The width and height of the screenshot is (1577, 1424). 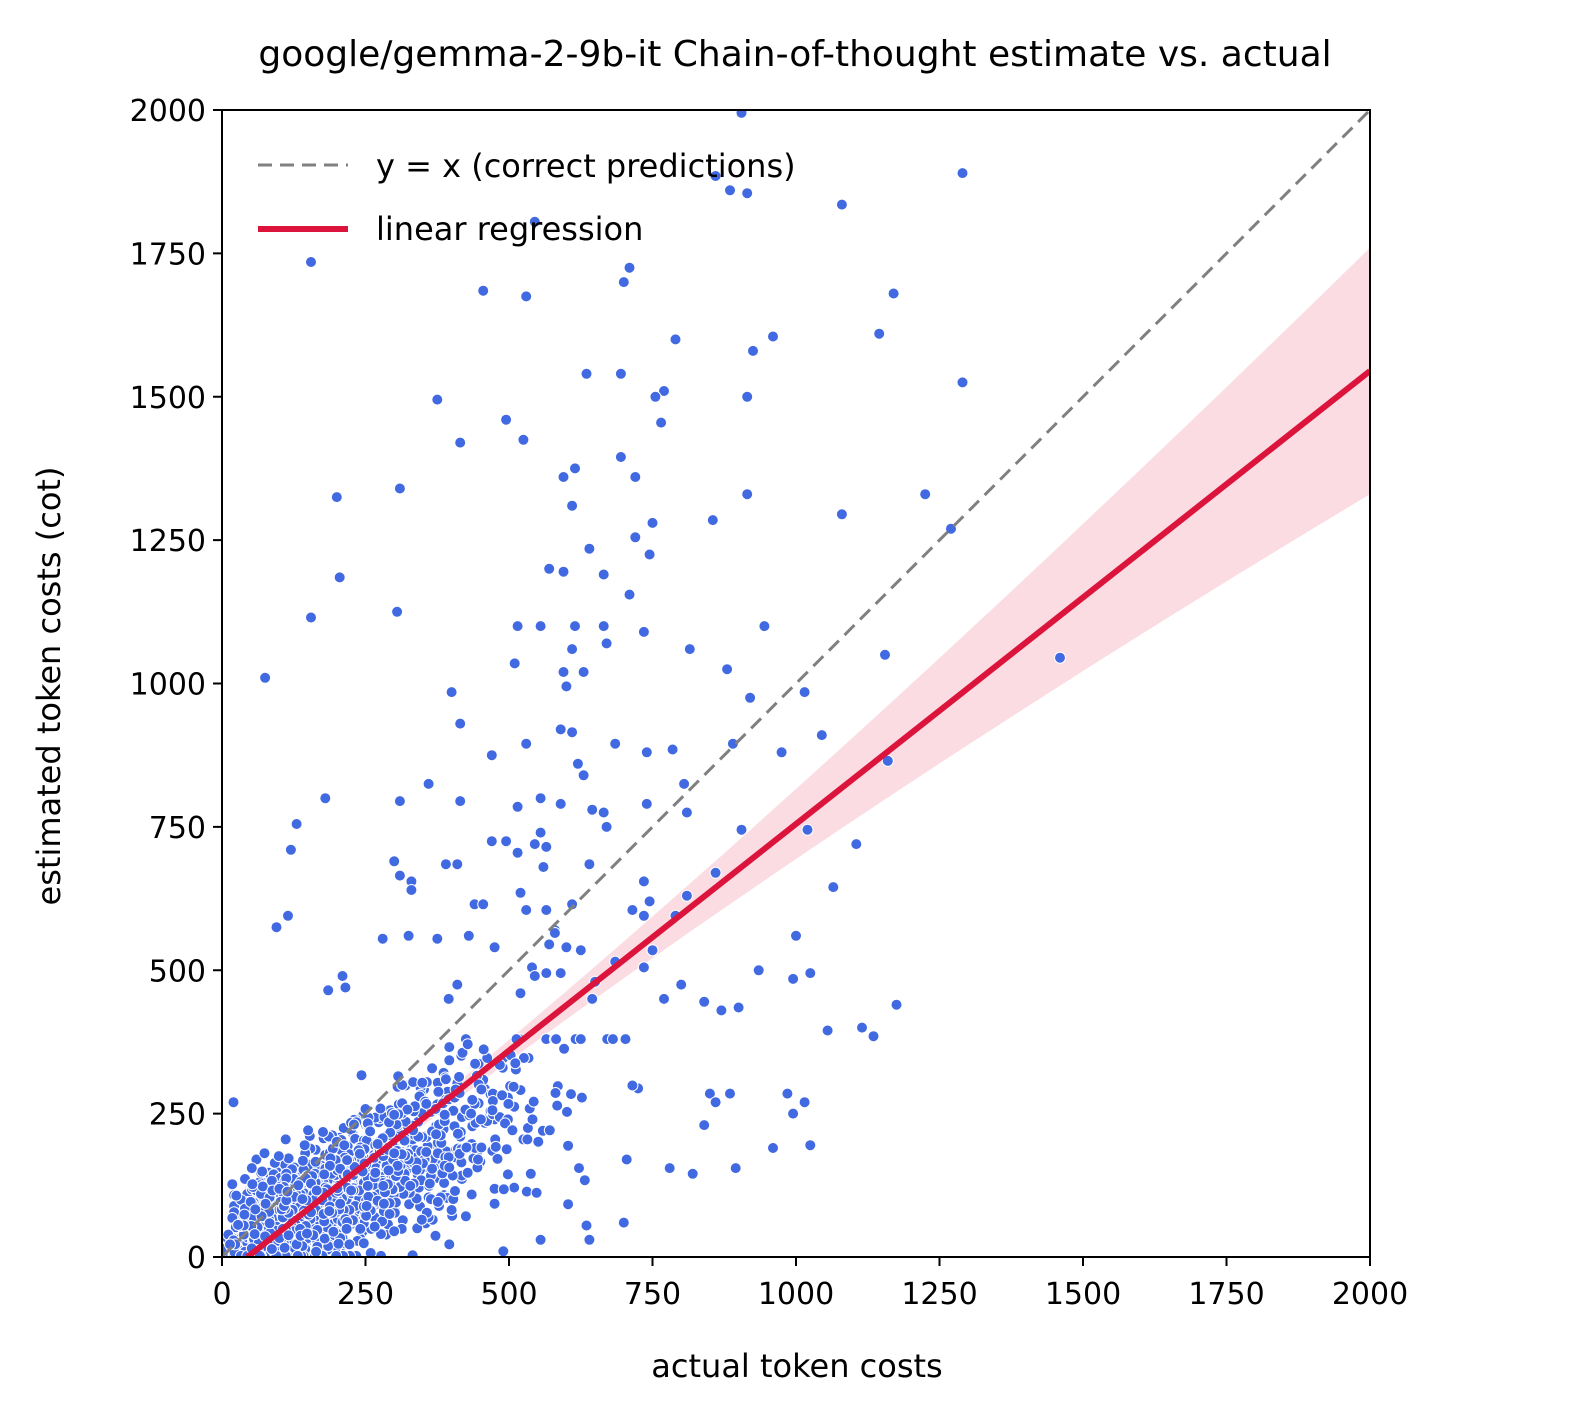 I want to click on y-tick-label: 1750, so click(x=168, y=254).